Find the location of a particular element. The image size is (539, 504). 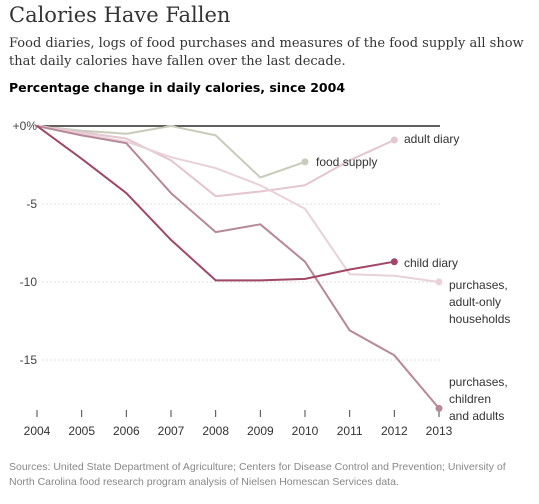

y-tick-label: +0% is located at coordinates (25, 126).